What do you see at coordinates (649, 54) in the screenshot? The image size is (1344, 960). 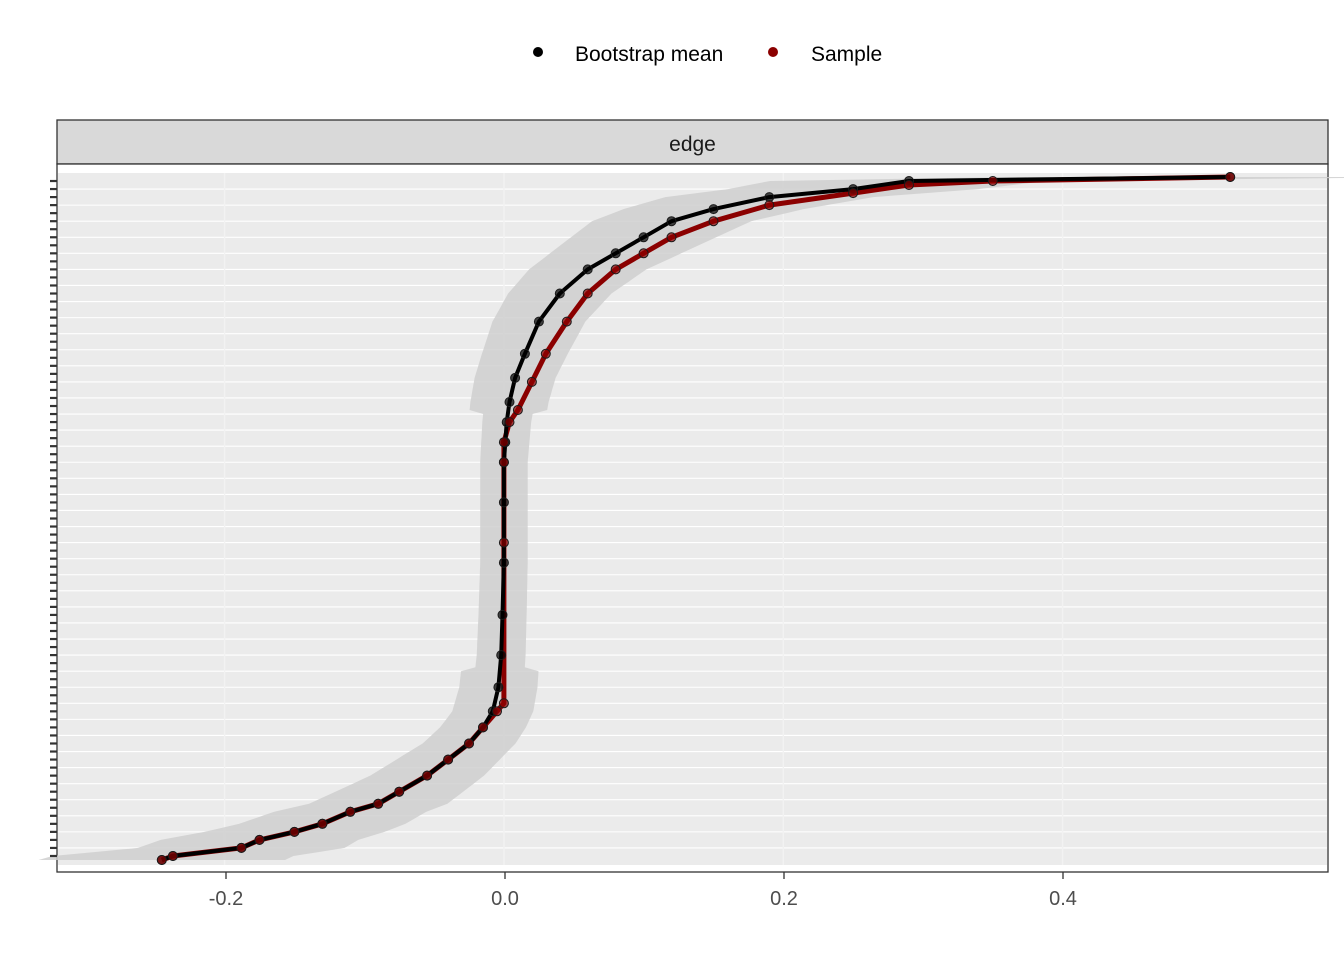 I see `legend-label-bootstrap-mean: Bootstrap mean` at bounding box center [649, 54].